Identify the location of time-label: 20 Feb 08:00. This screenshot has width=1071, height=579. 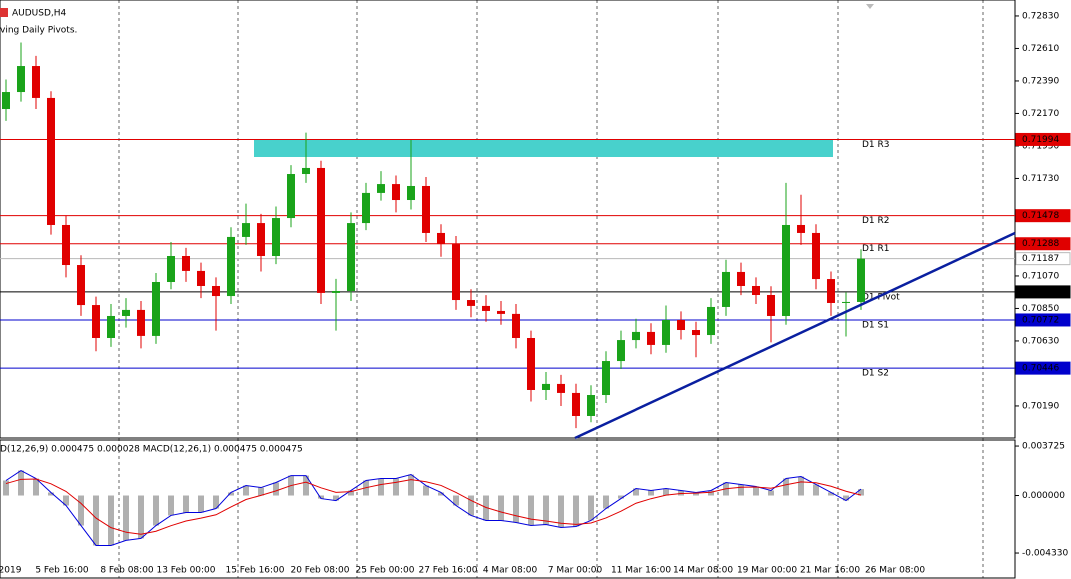
(319, 571).